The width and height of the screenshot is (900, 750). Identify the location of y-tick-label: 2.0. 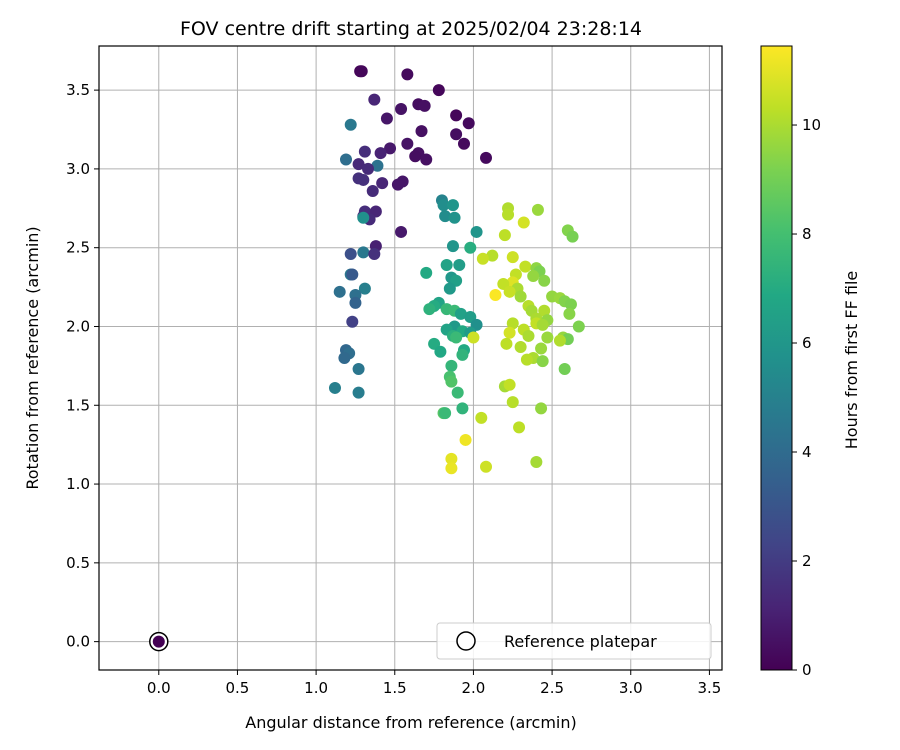
(78, 326).